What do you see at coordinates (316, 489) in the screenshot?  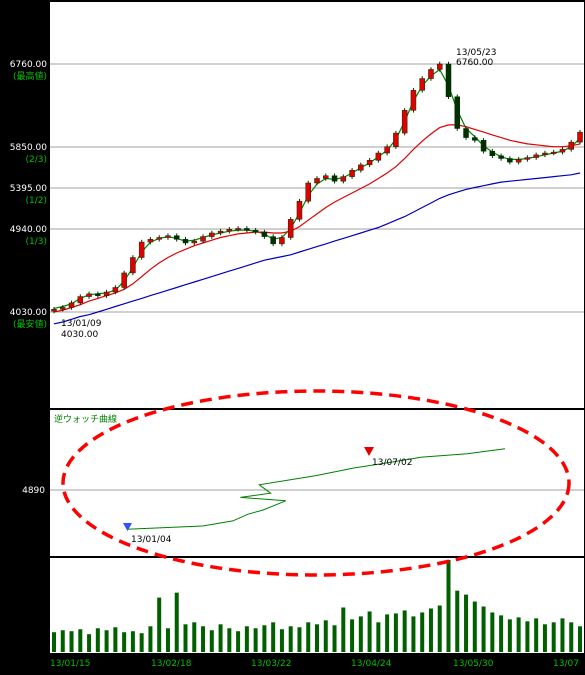 I see `watch-curve` at bounding box center [316, 489].